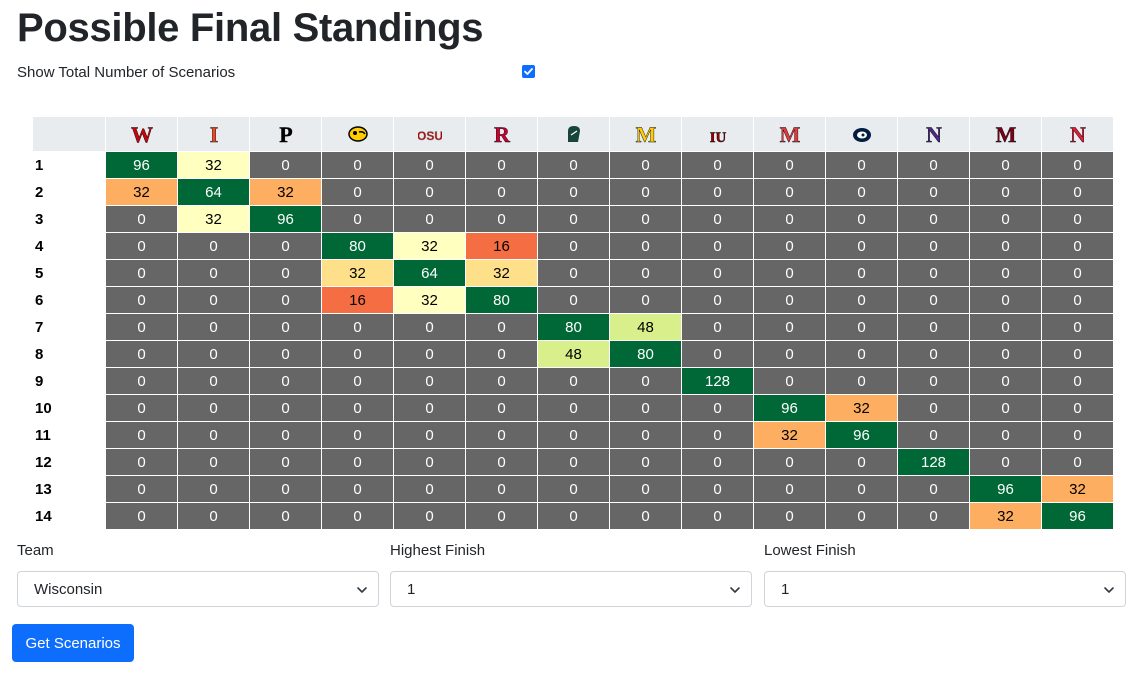  Describe the element at coordinates (141, 134) in the screenshot. I see `wisconsin-logo-icon: W` at that location.